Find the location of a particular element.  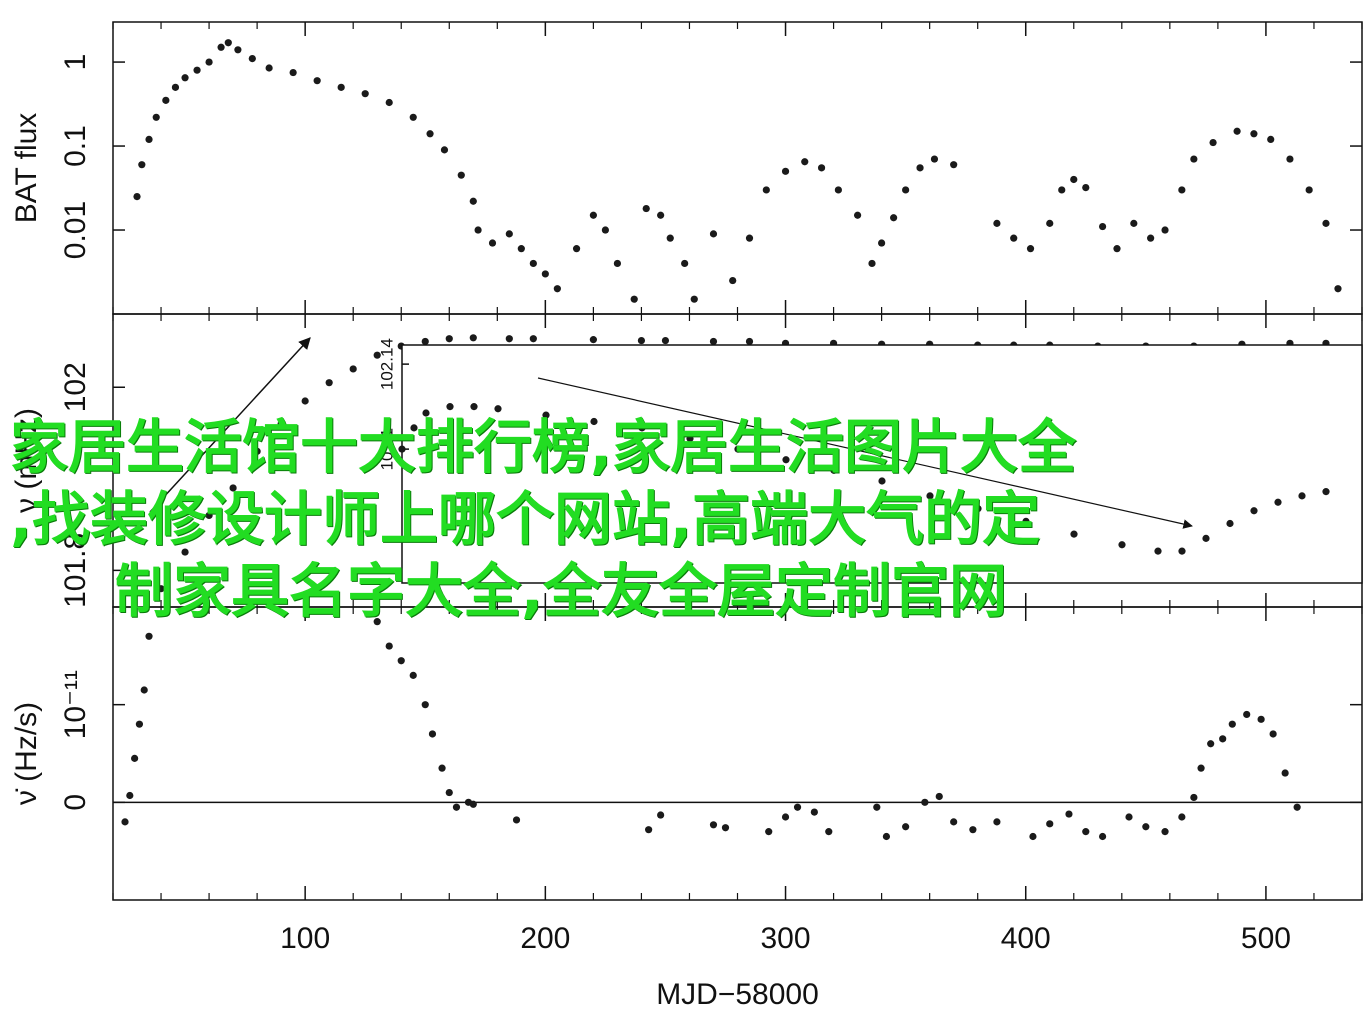

watermark-text: 制家具名字大全,全友全屋定制官网 is located at coordinates (561, 591).